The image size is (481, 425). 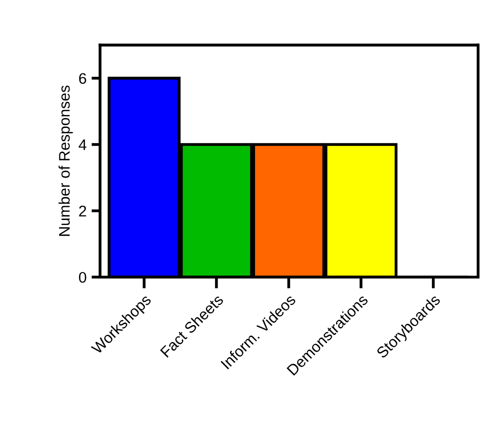 What do you see at coordinates (82, 145) in the screenshot?
I see `y-tick-label: 4` at bounding box center [82, 145].